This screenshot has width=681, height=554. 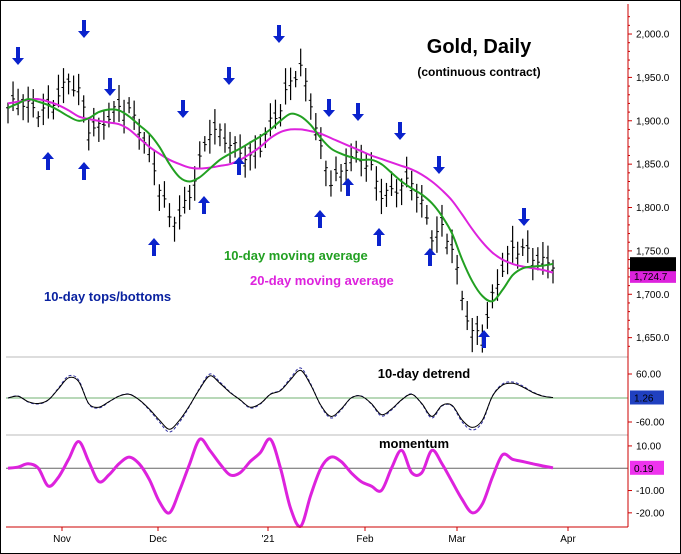 What do you see at coordinates (653, 78) in the screenshot?
I see `price-tick-label: 1,950.0` at bounding box center [653, 78].